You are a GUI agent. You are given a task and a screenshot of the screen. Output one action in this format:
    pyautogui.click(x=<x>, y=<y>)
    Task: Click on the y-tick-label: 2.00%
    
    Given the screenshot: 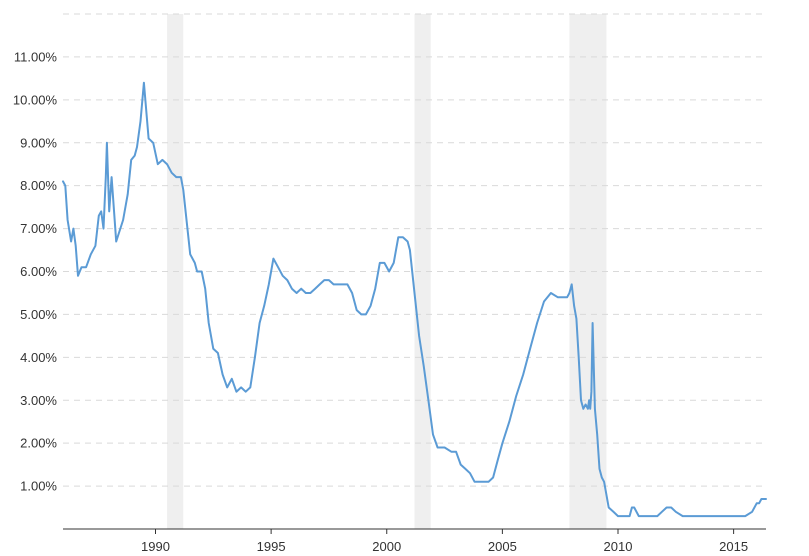 What is the action you would take?
    pyautogui.click(x=38, y=443)
    